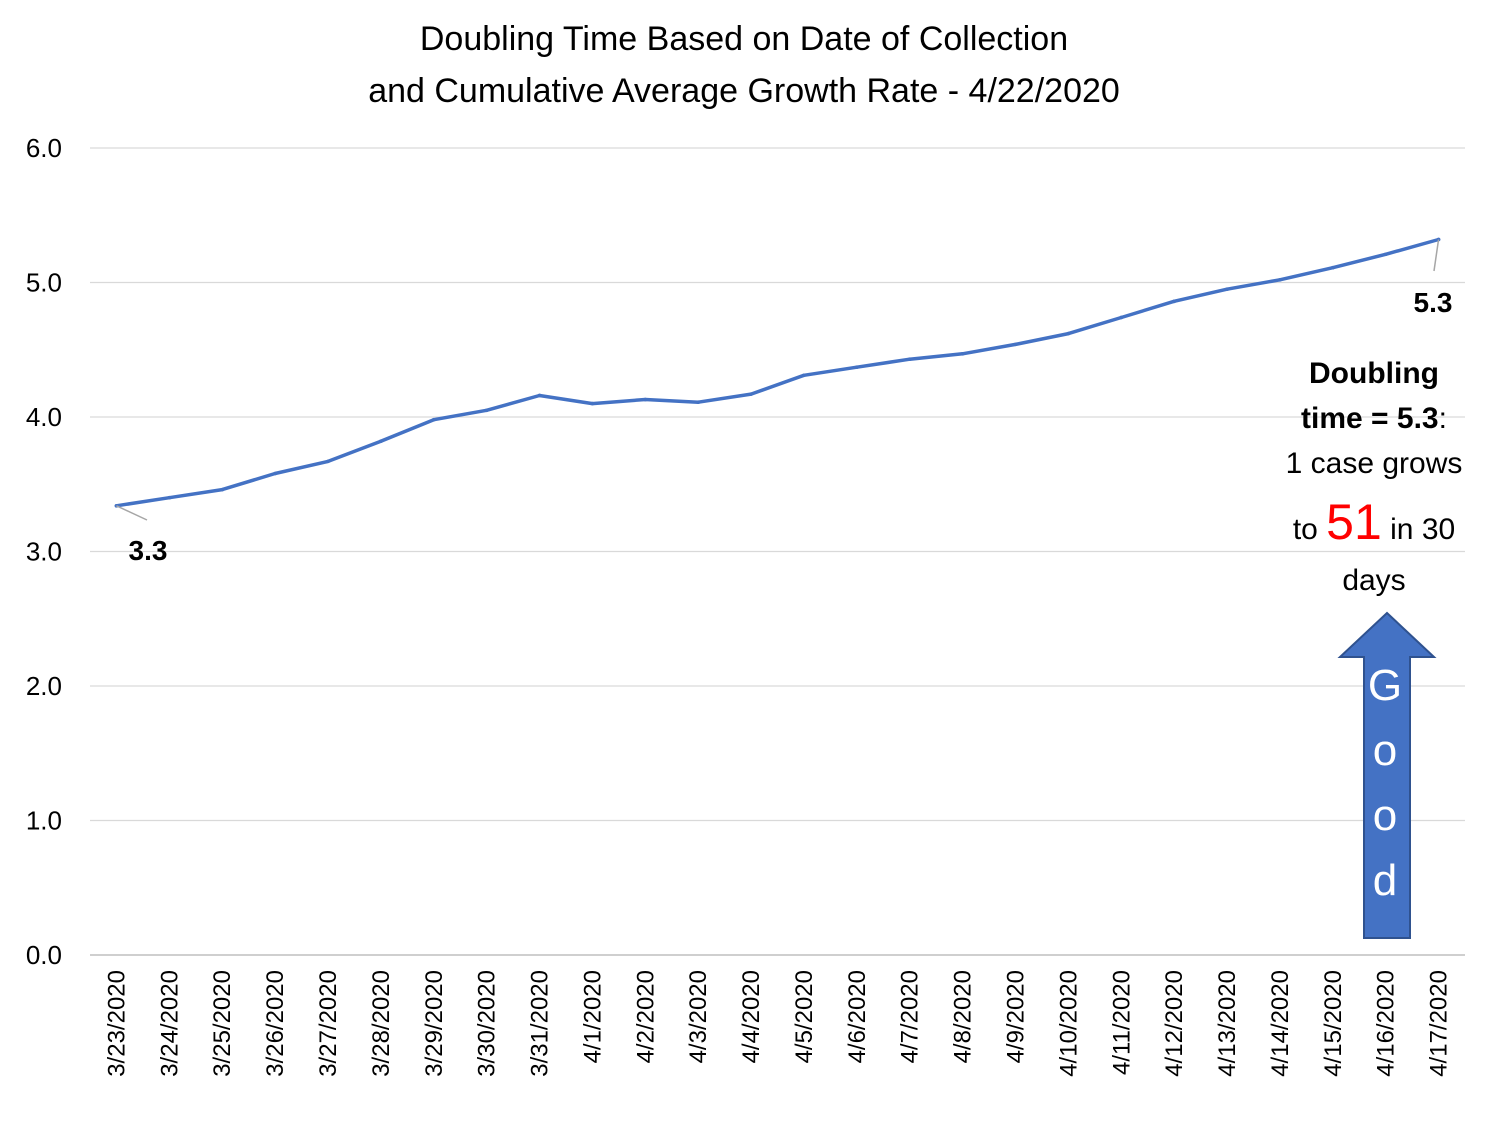  What do you see at coordinates (645, 1016) in the screenshot?
I see `x-tick-label: 4/2/2020` at bounding box center [645, 1016].